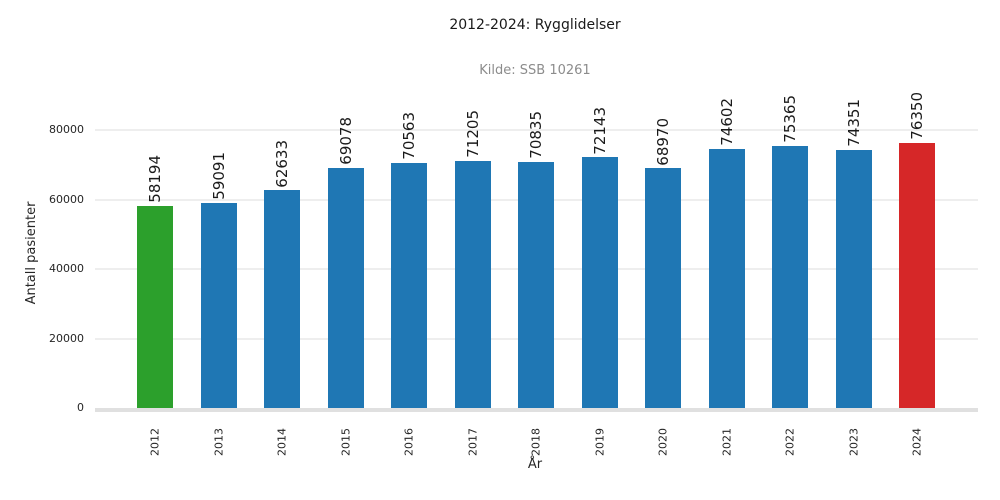 Image resolution: width=1000 pixels, height=500 pixels. I want to click on bar-2020, so click(663, 288).